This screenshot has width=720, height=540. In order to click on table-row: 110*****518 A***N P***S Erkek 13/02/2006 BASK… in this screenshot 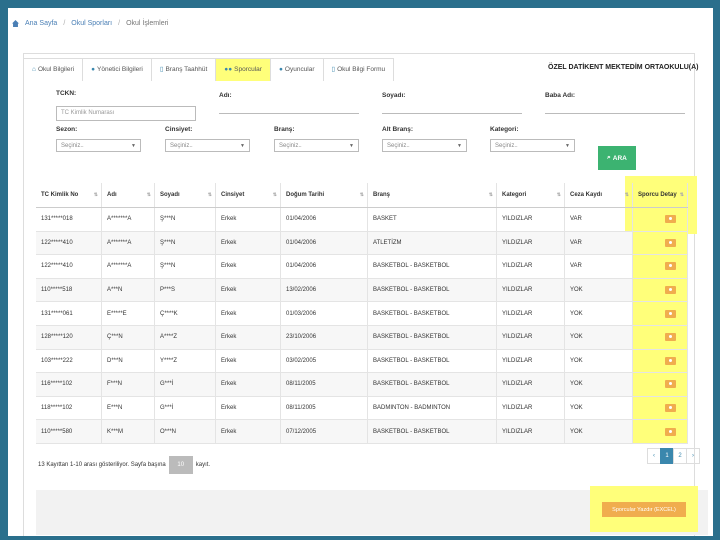, I will do `click(362, 290)`.